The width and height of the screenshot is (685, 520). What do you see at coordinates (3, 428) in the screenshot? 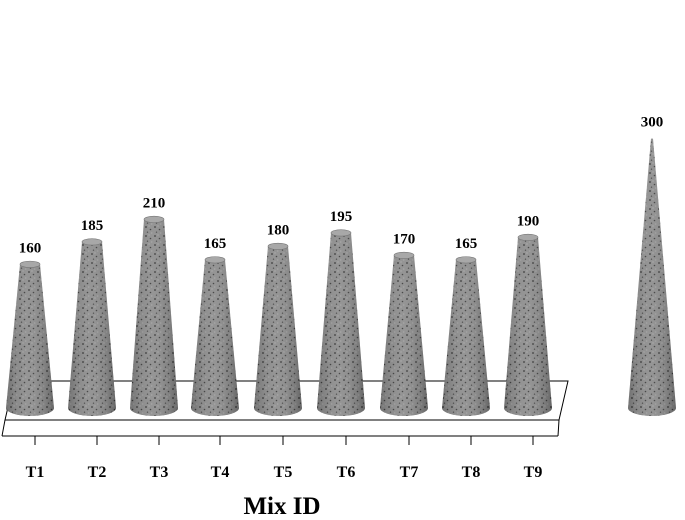
I see `x-axis-end` at bounding box center [3, 428].